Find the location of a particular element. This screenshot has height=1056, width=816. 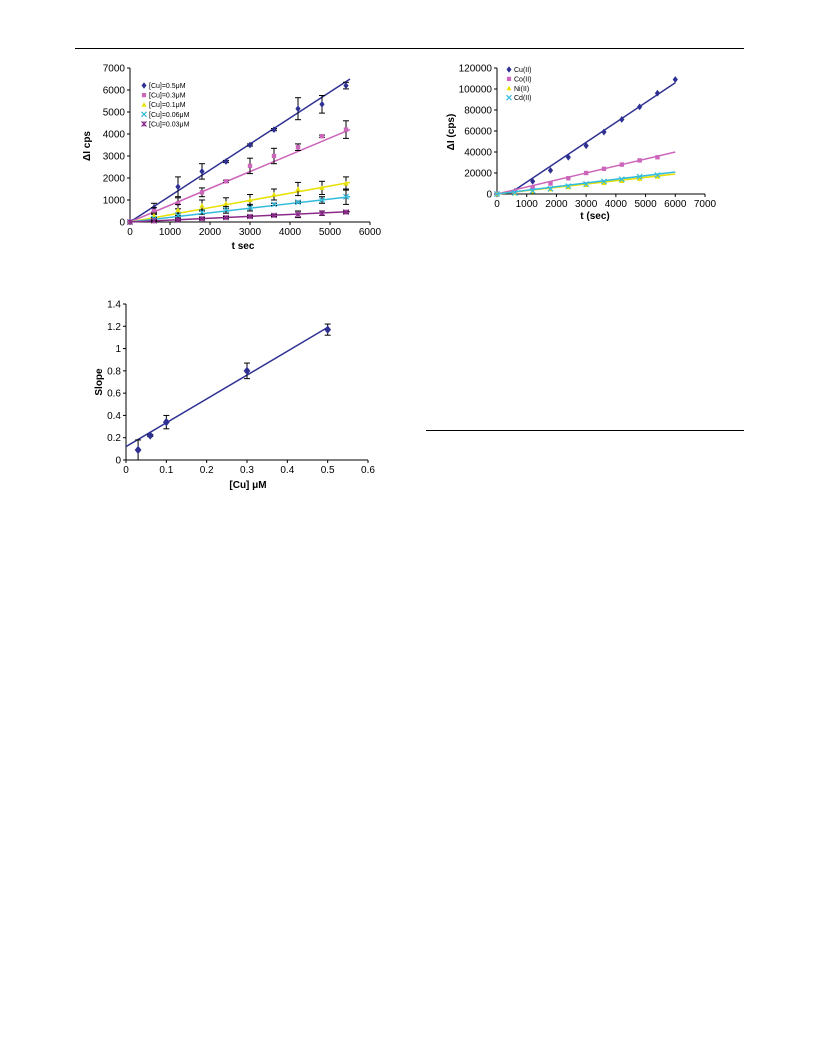

y-tick-label: 0.6 is located at coordinates (114, 394).